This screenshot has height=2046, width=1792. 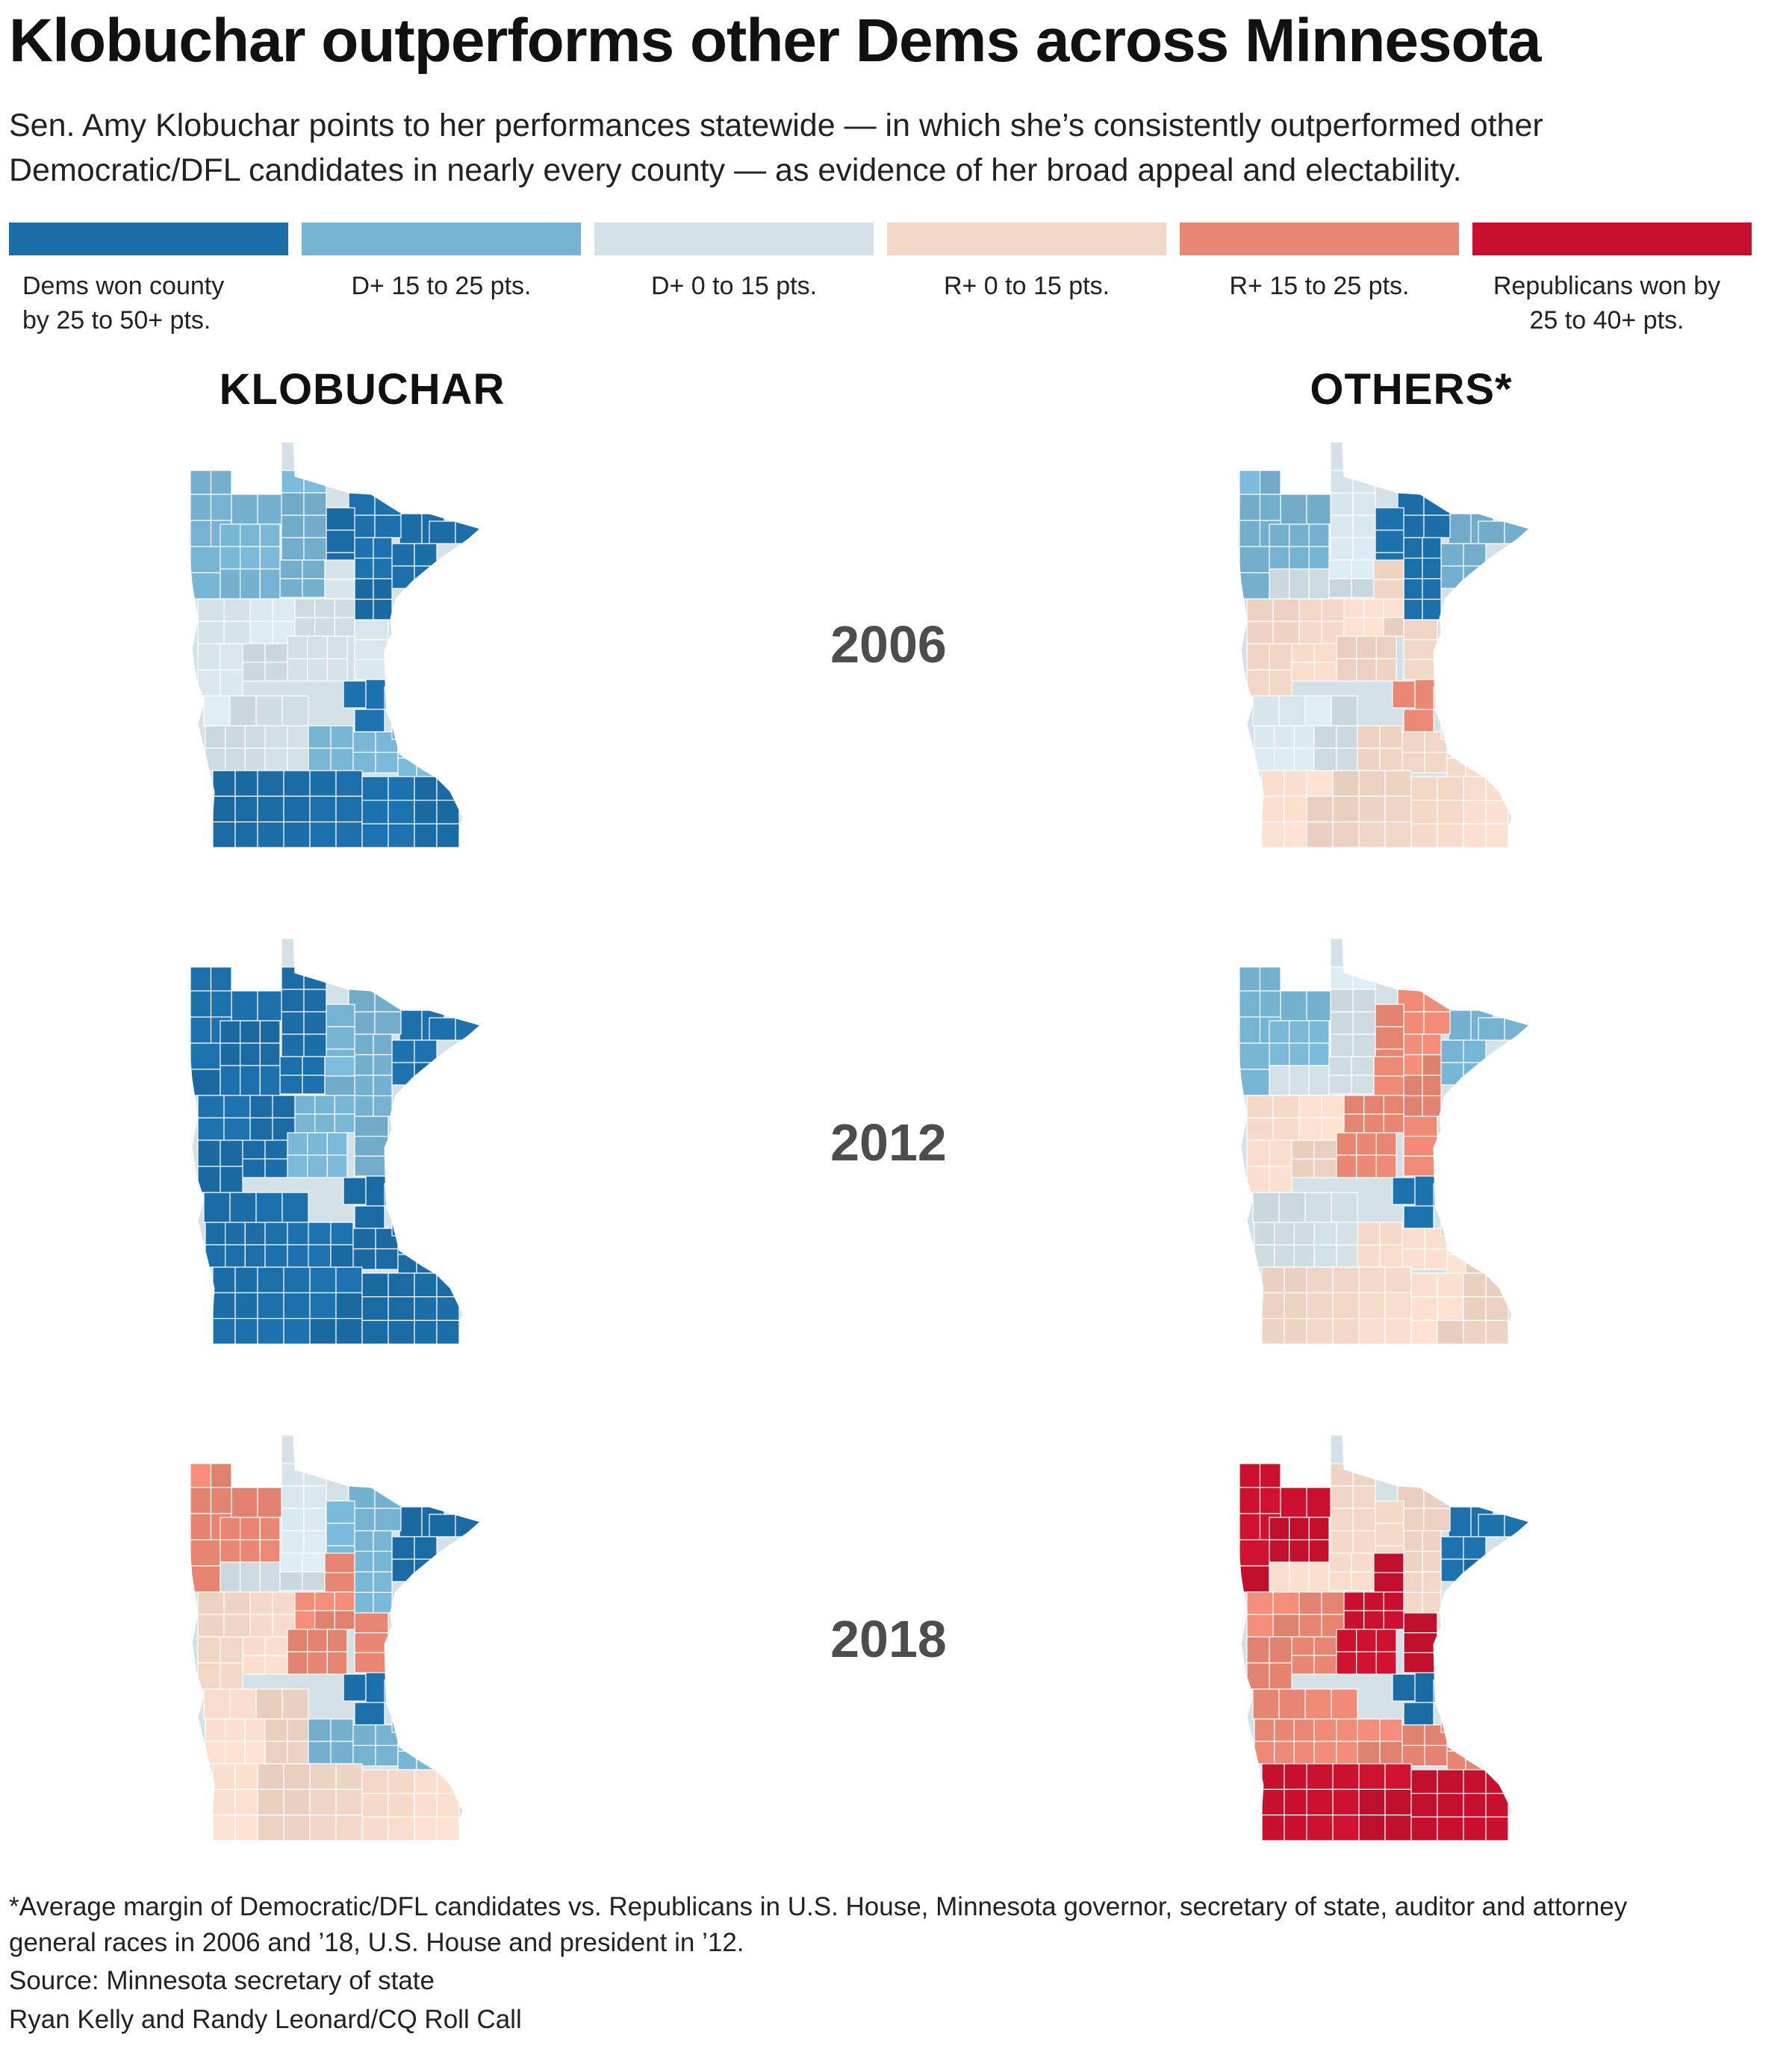 What do you see at coordinates (441, 263) in the screenshot?
I see `legend-item-dem-15-25: D+ 15 to 25 pts.` at bounding box center [441, 263].